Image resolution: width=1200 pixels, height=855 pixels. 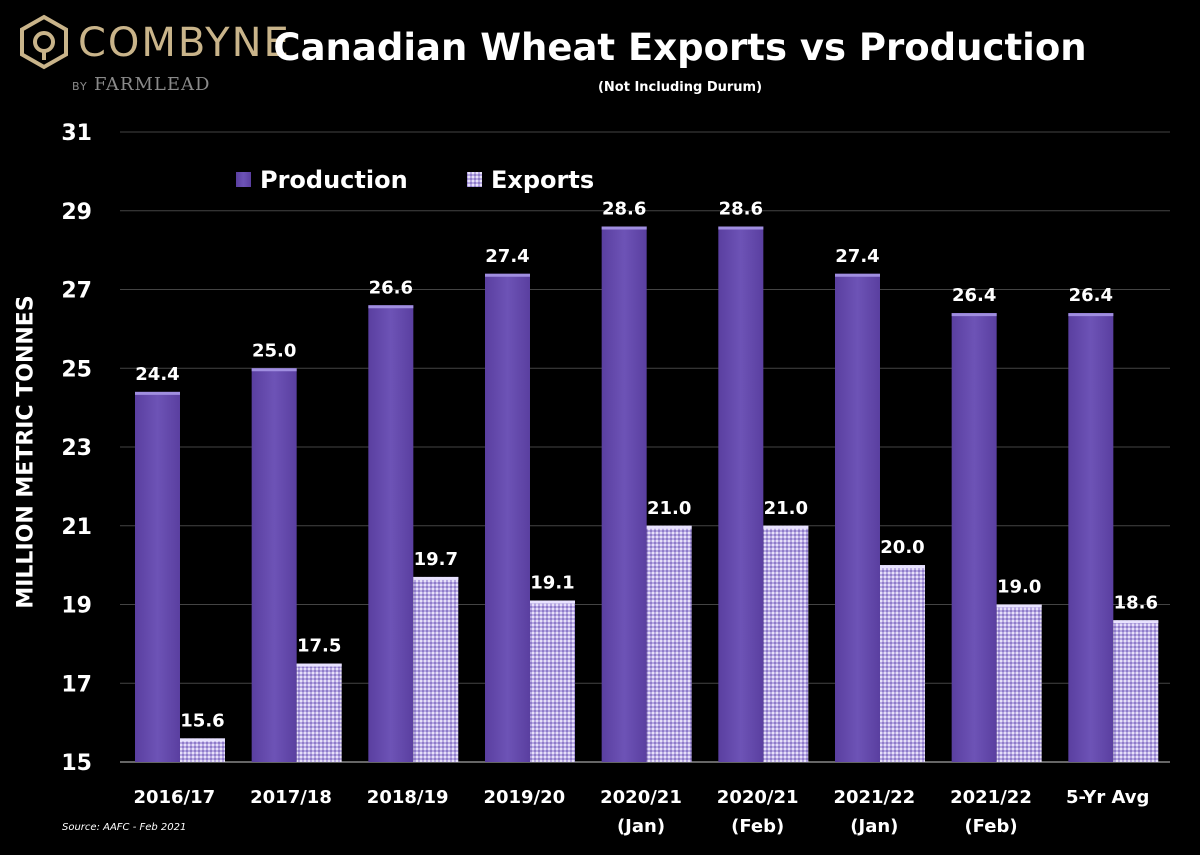 I want to click on x-tick-label: 5-Yr Avg, so click(x=1107, y=797).